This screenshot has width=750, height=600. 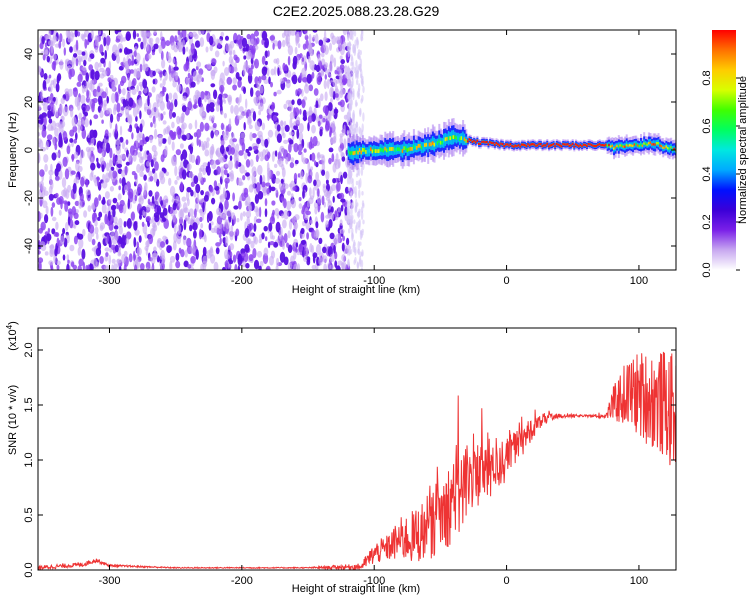 What do you see at coordinates (356, 290) in the screenshot?
I see `spectrogram-x-label: Height of straight line (km)` at bounding box center [356, 290].